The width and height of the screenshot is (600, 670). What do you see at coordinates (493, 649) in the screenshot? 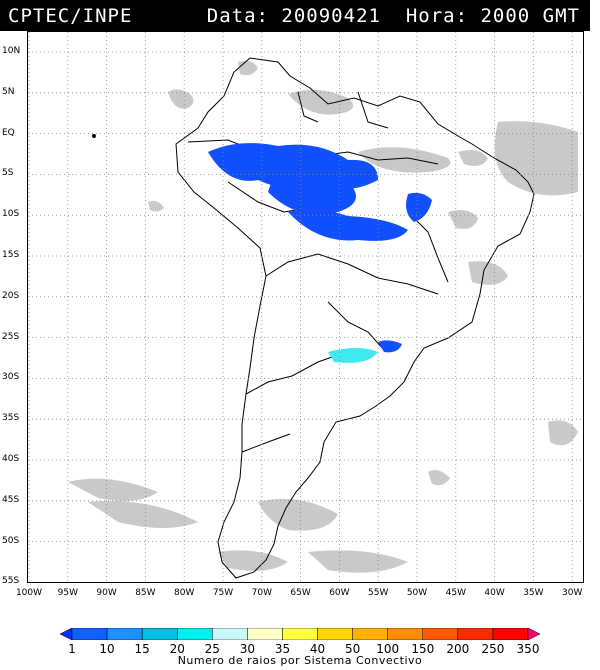
I see `legend-tick-label: 250` at bounding box center [493, 649].